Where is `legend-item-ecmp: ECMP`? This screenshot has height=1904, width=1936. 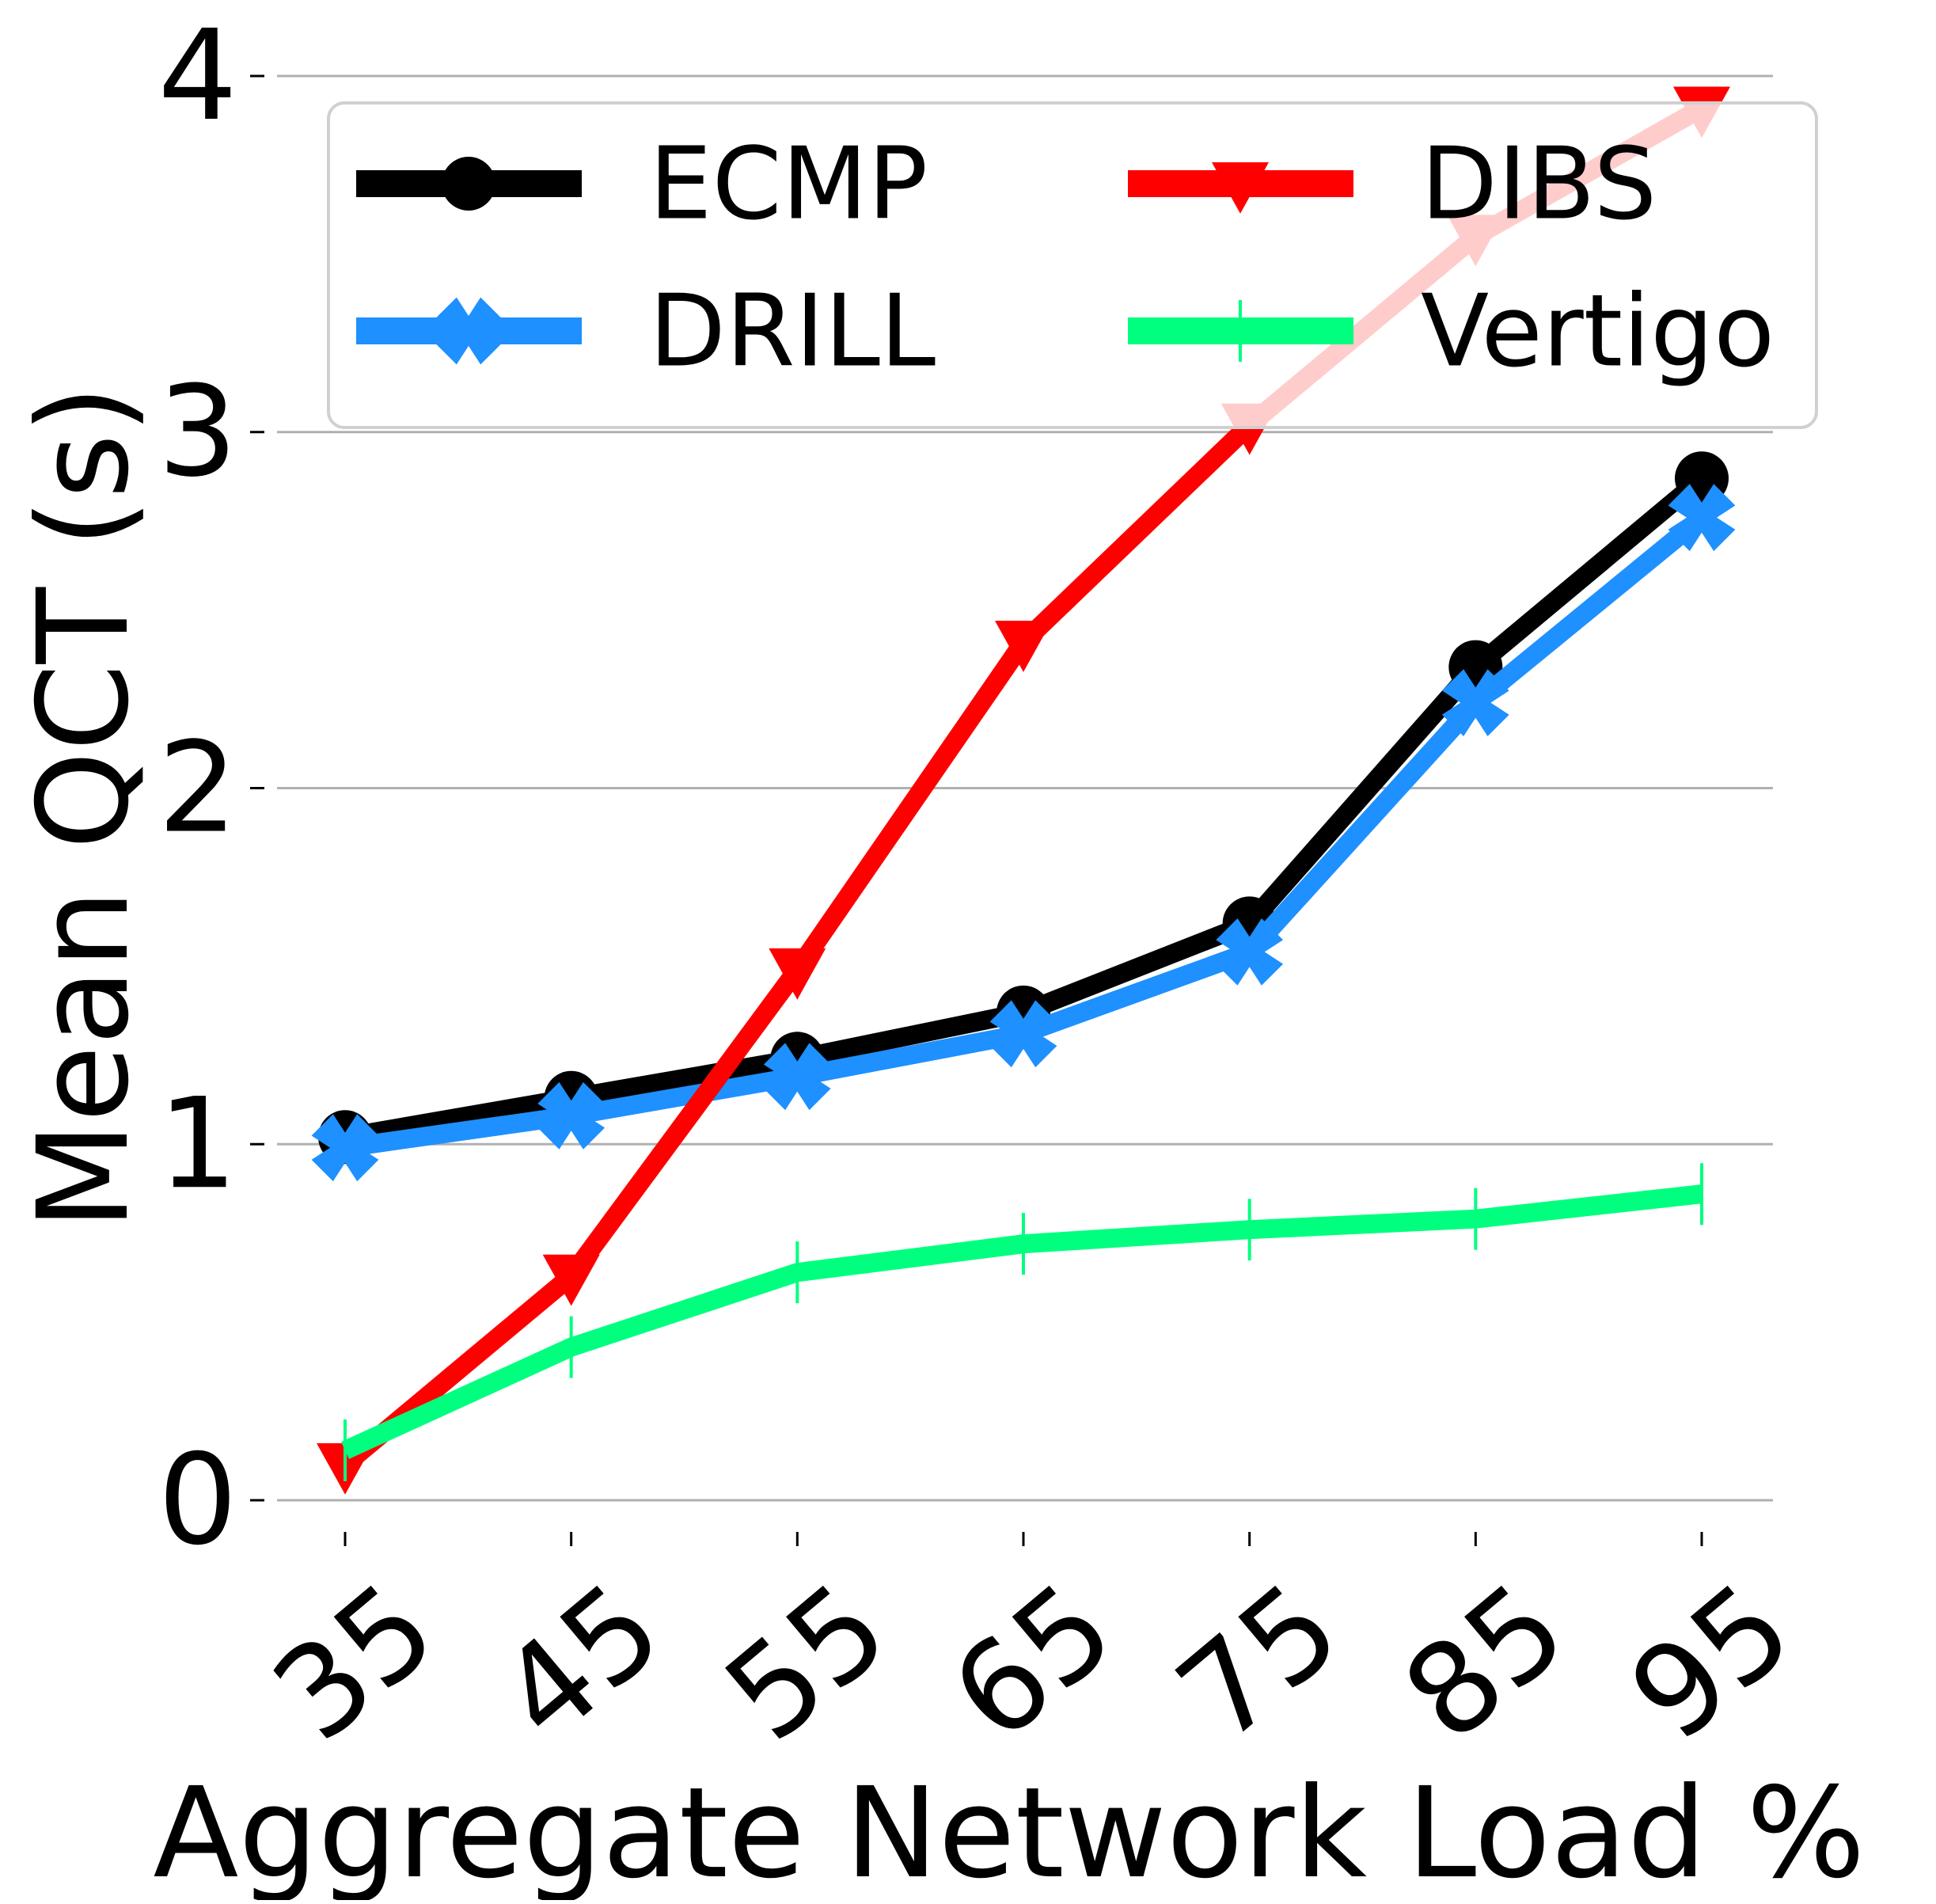 legend-item-ecmp: ECMP is located at coordinates (642, 184).